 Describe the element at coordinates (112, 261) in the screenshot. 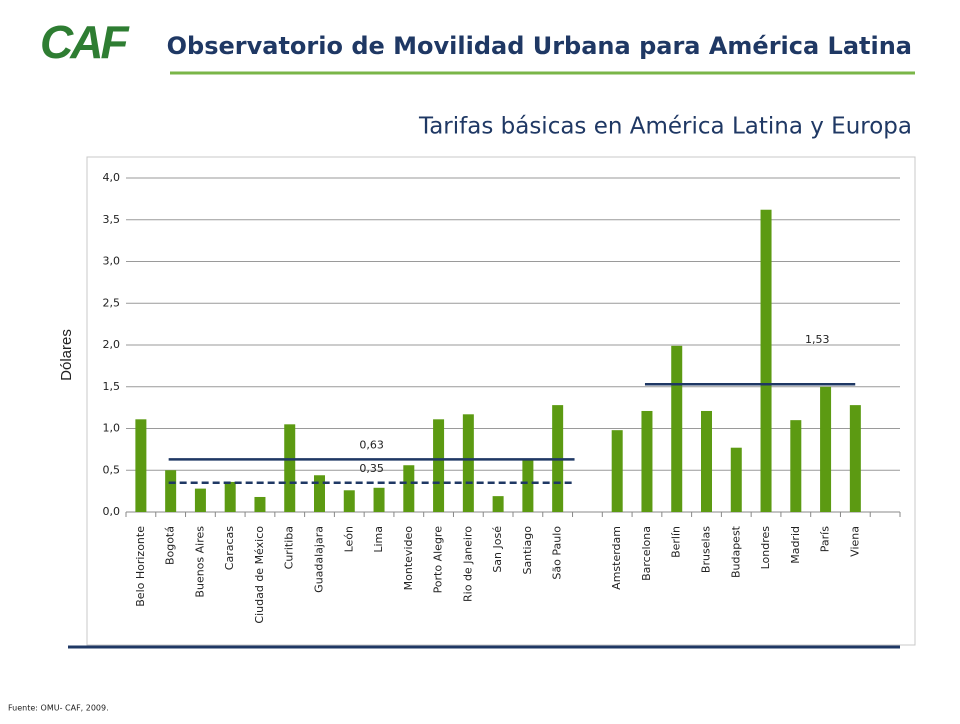

I see `y-tick-label: 3,0` at that location.